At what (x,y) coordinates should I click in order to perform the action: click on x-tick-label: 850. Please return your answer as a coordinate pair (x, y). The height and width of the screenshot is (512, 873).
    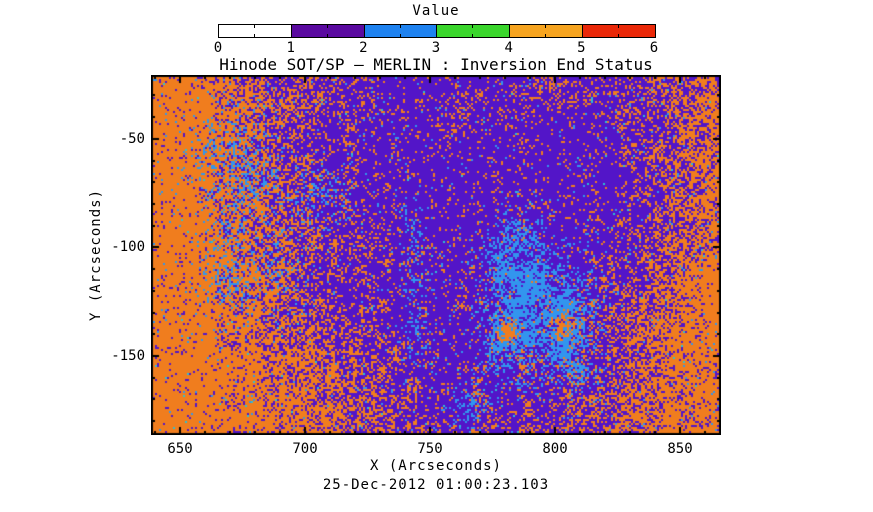
    Looking at the image, I should click on (680, 449).